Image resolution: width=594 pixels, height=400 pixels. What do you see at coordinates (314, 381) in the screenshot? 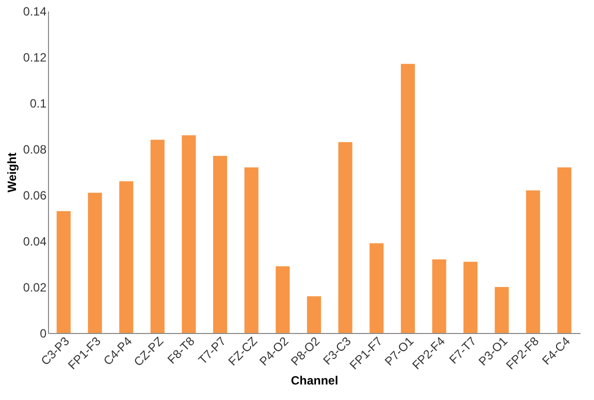
I see `x-axis-title: Channel` at bounding box center [314, 381].